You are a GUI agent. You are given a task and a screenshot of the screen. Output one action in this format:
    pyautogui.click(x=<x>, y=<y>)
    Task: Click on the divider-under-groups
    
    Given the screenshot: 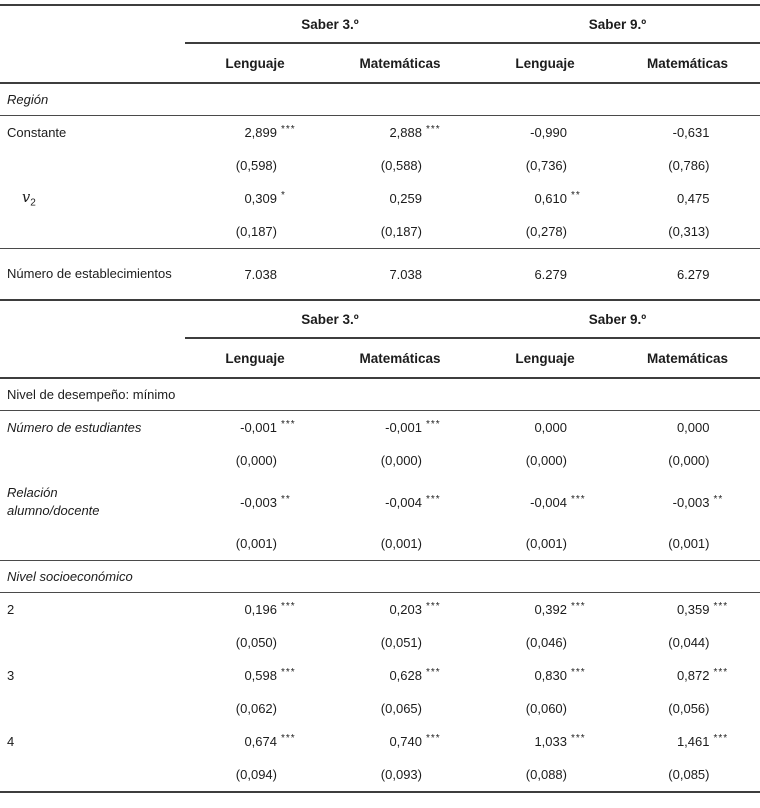 What is the action you would take?
    pyautogui.click(x=472, y=43)
    